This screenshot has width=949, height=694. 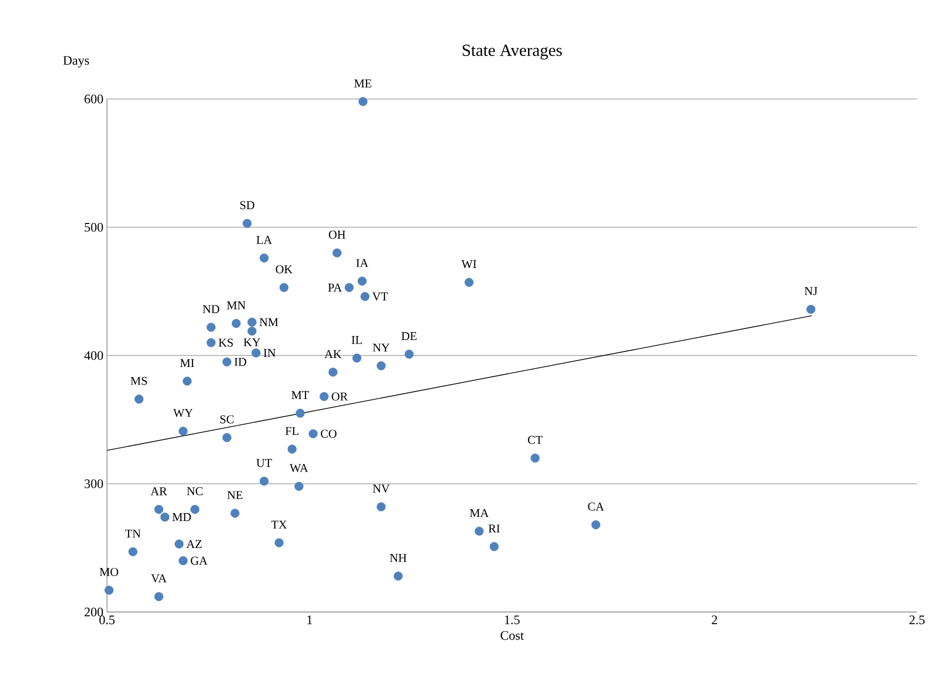 I want to click on annotation: PA, so click(x=335, y=288).